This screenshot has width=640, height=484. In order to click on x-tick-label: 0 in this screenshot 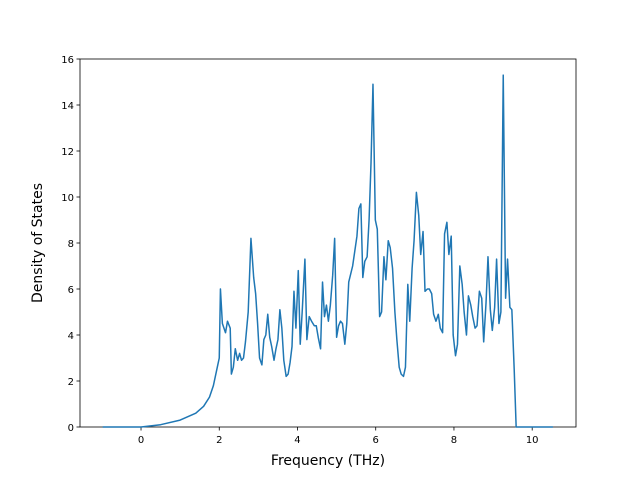, I will do `click(141, 440)`.